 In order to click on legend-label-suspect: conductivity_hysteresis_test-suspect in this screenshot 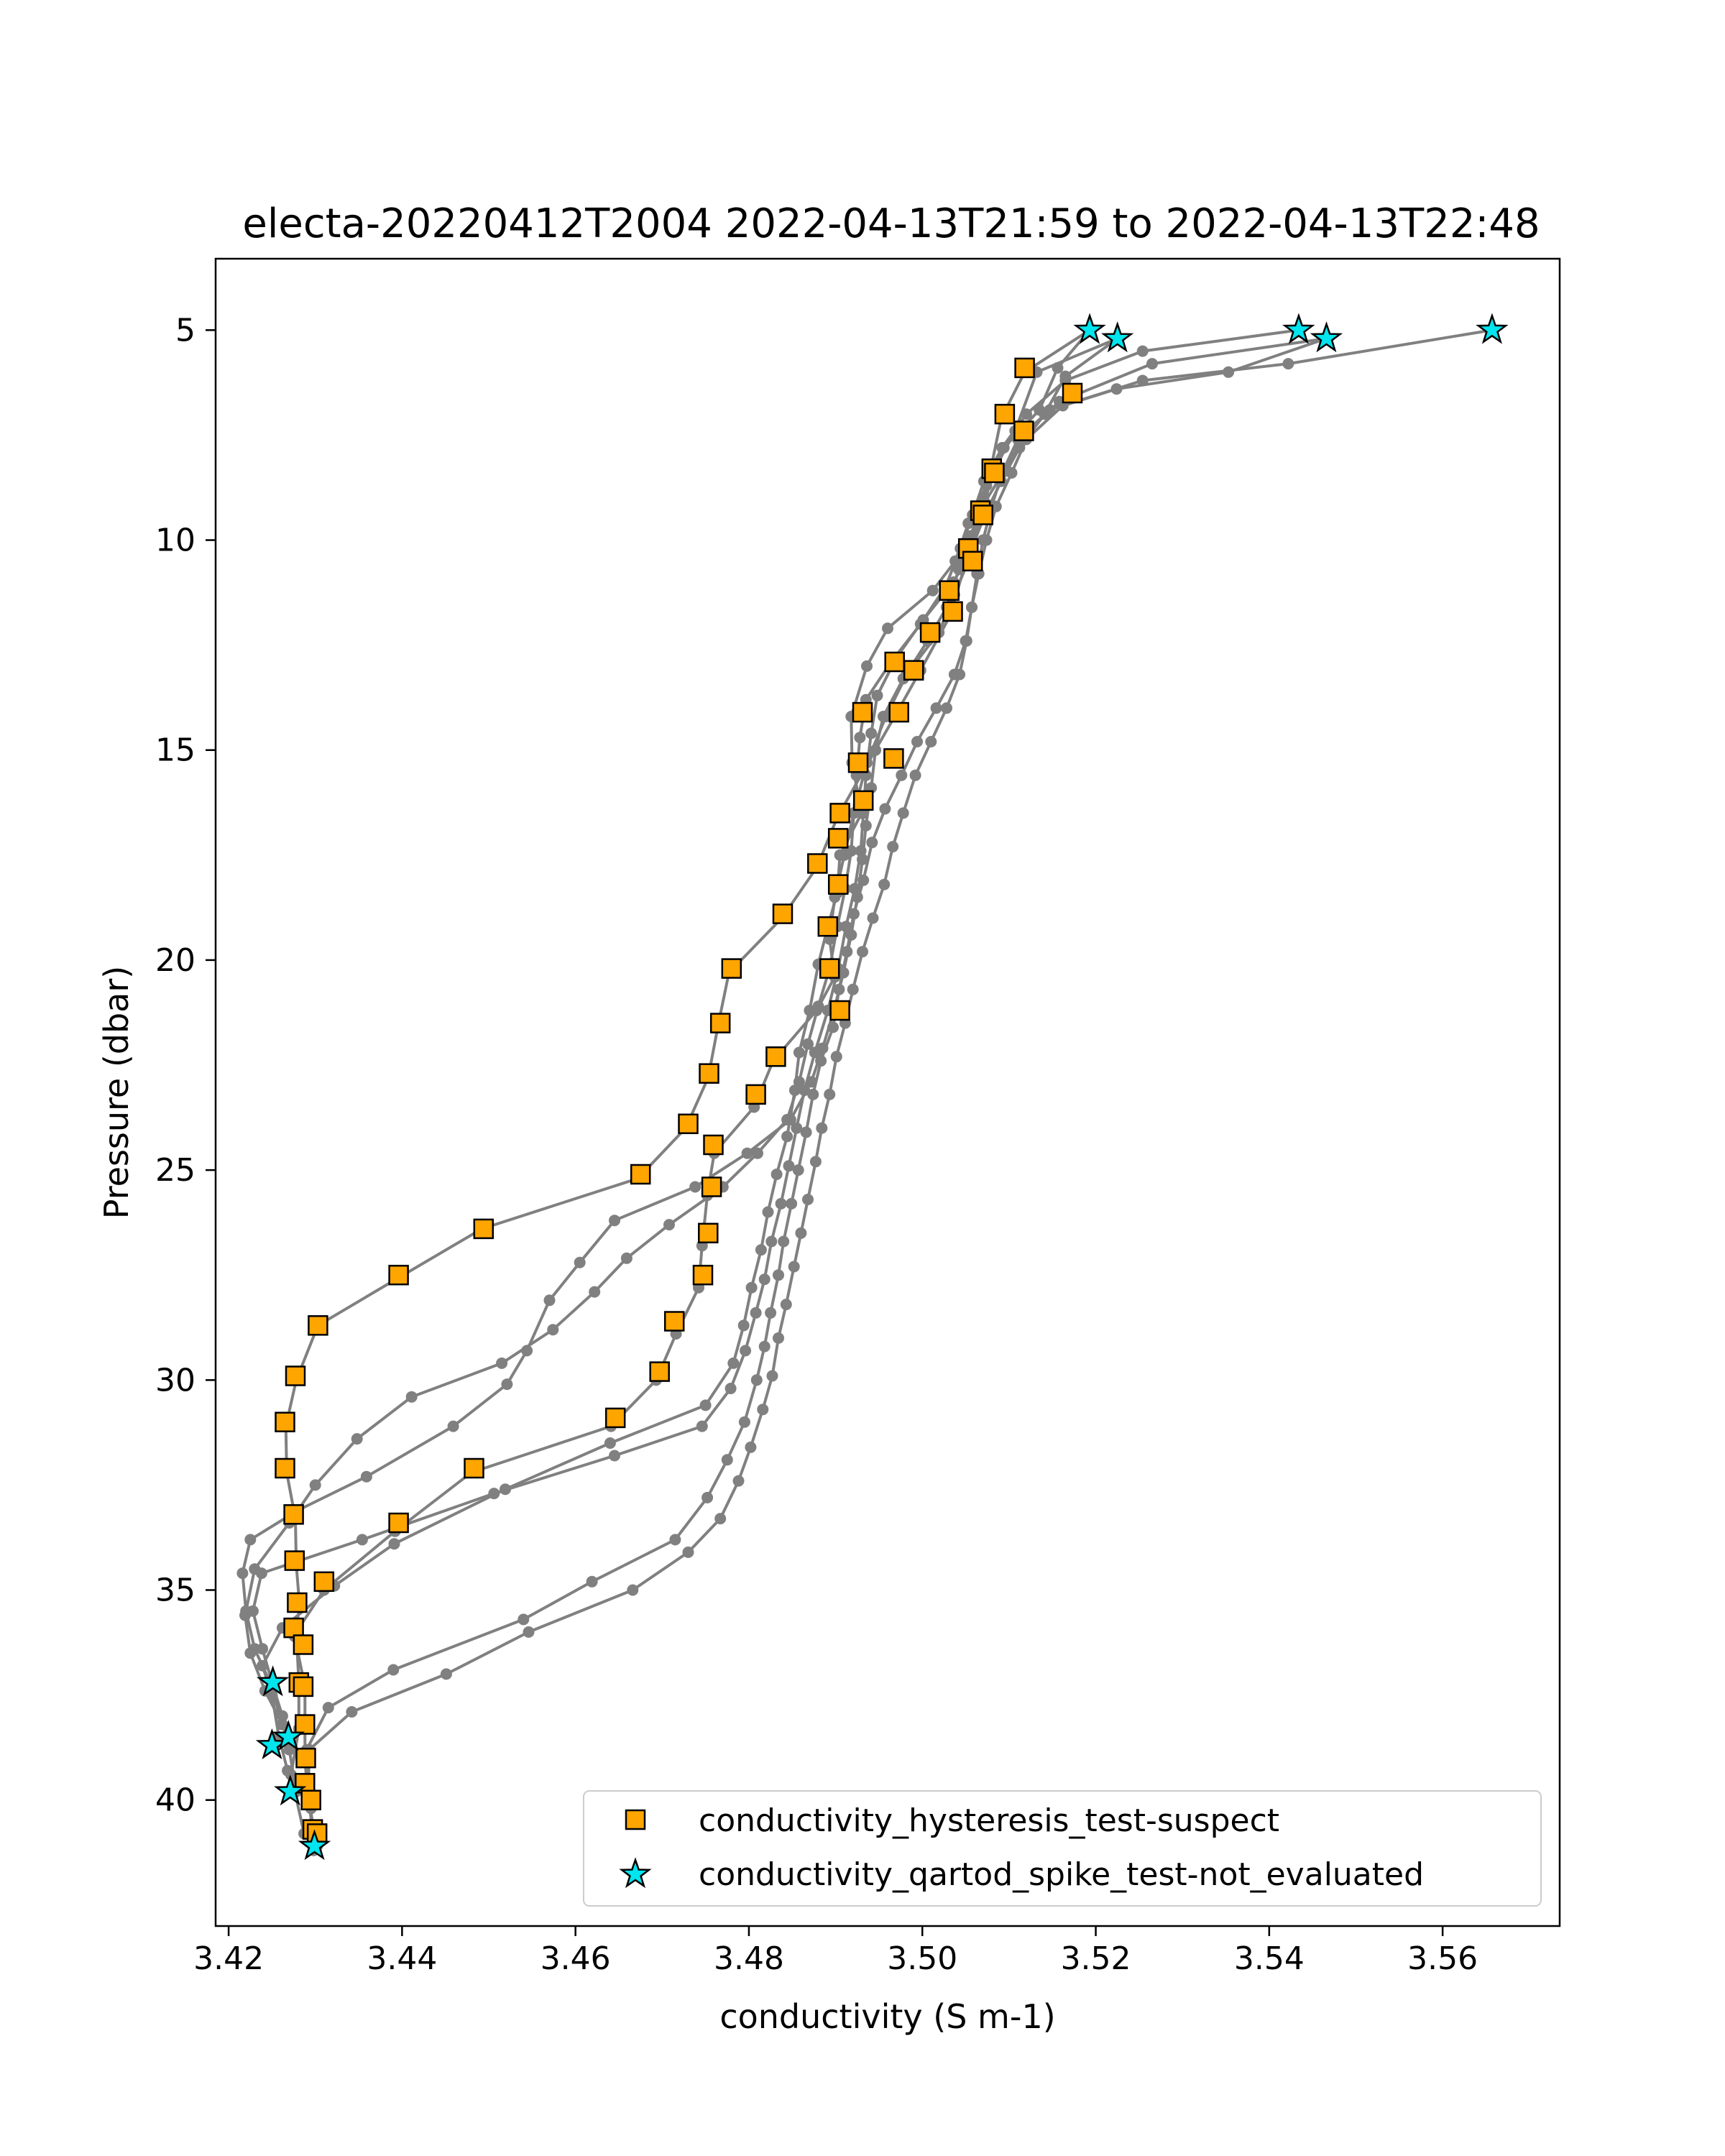, I will do `click(989, 1820)`.